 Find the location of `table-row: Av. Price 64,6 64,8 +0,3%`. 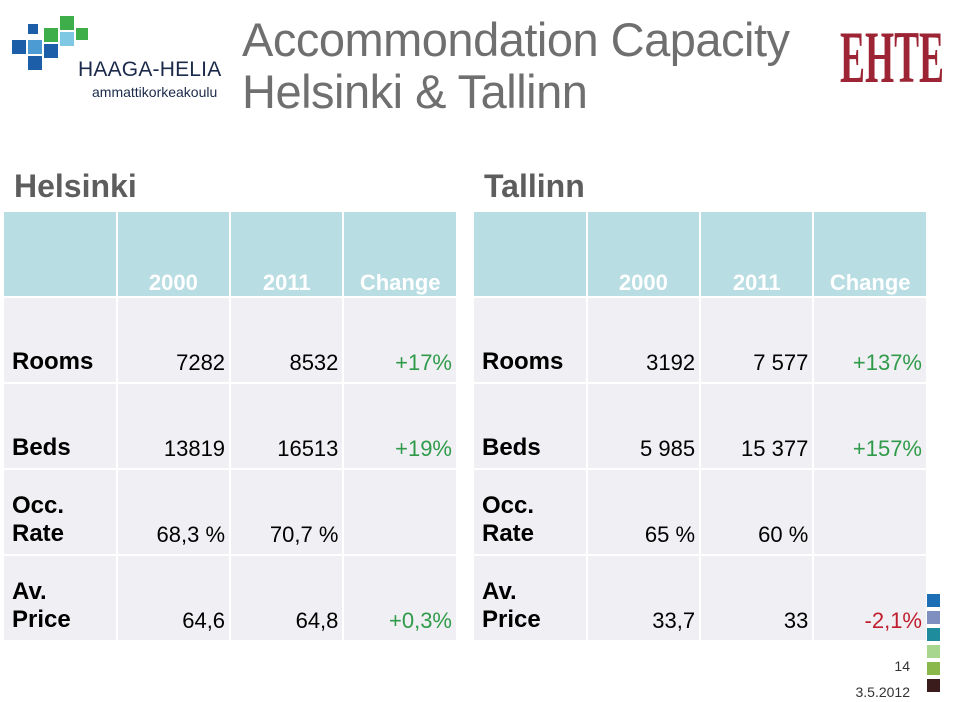

table-row: Av. Price 64,6 64,8 +0,3% is located at coordinates (230, 598).